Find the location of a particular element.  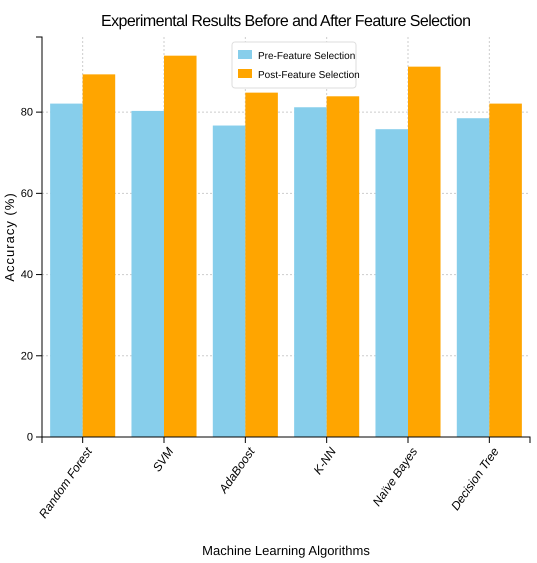

y-axis-title: Accuracy (%) is located at coordinates (9, 237).